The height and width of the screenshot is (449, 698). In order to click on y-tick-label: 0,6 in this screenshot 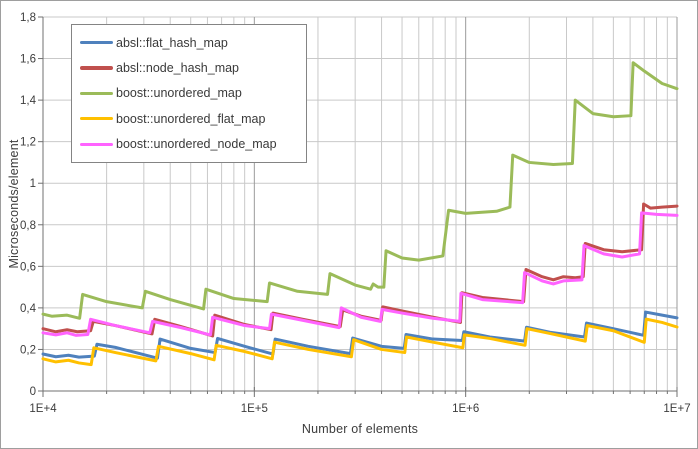, I will do `click(28, 267)`.